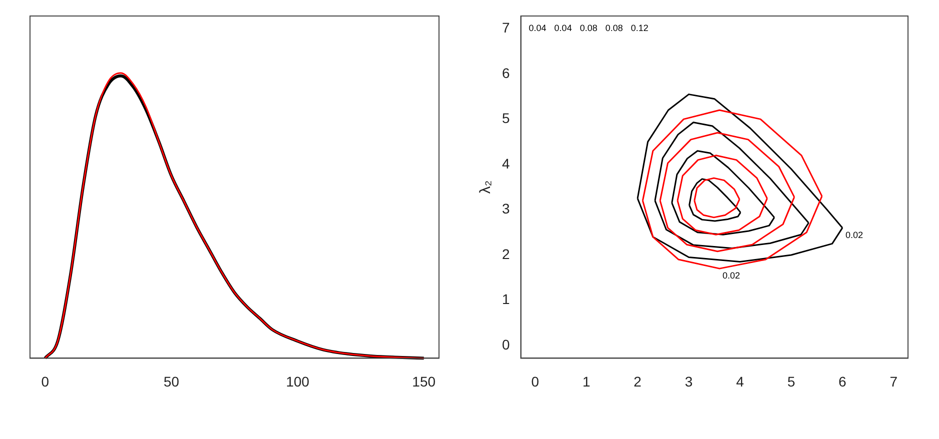 The width and height of the screenshot is (939, 439). I want to click on y-axis-title: λ₂, so click(485, 187).